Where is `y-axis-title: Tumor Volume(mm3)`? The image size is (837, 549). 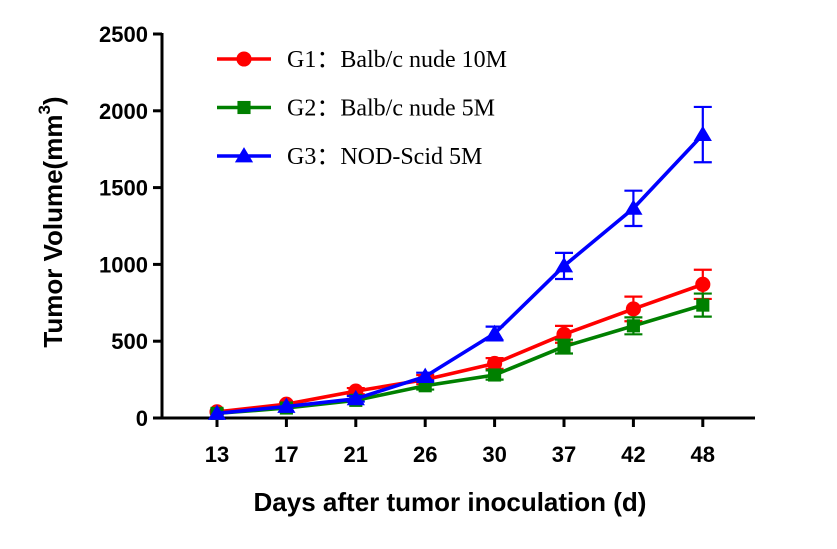
y-axis-title: Tumor Volume(mm3) is located at coordinates (51, 221).